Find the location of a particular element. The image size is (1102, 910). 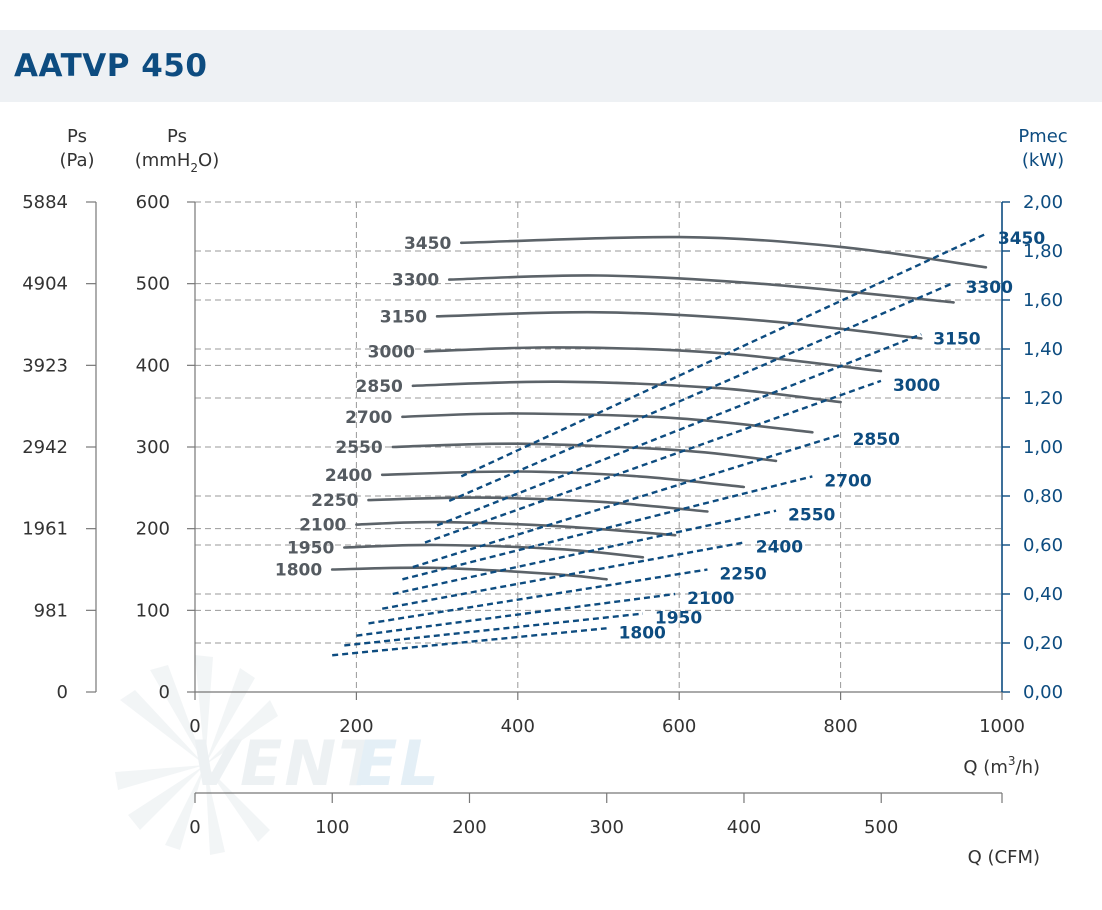

pressure-curve-label: 2700 is located at coordinates (368, 418).